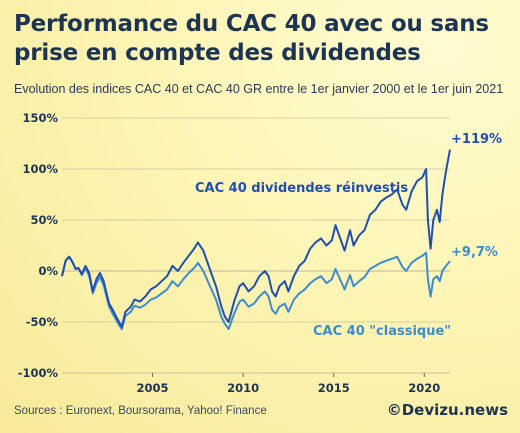  Describe the element at coordinates (256, 291) in the screenshot. I see `series-line-classic` at that location.